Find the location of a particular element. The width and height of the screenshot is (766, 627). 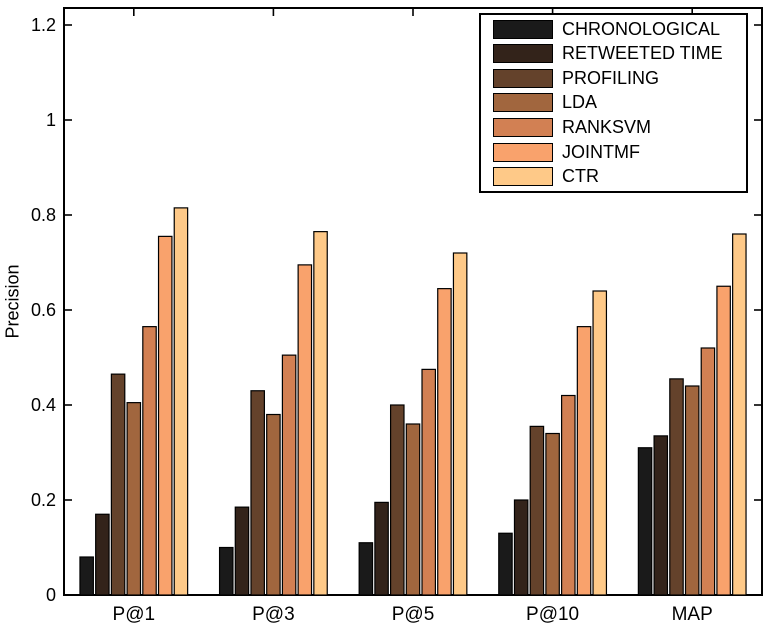

legend-label: PROFILING is located at coordinates (611, 77).